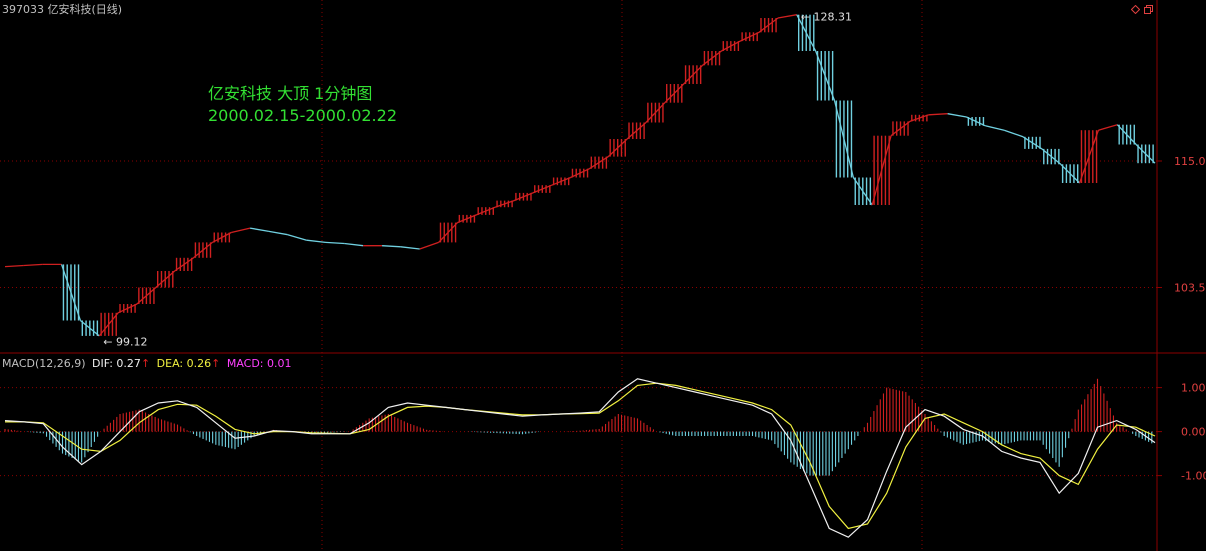 The height and width of the screenshot is (551, 1206). Describe the element at coordinates (1148, 9) in the screenshot. I see `restore-window-icon` at that location.